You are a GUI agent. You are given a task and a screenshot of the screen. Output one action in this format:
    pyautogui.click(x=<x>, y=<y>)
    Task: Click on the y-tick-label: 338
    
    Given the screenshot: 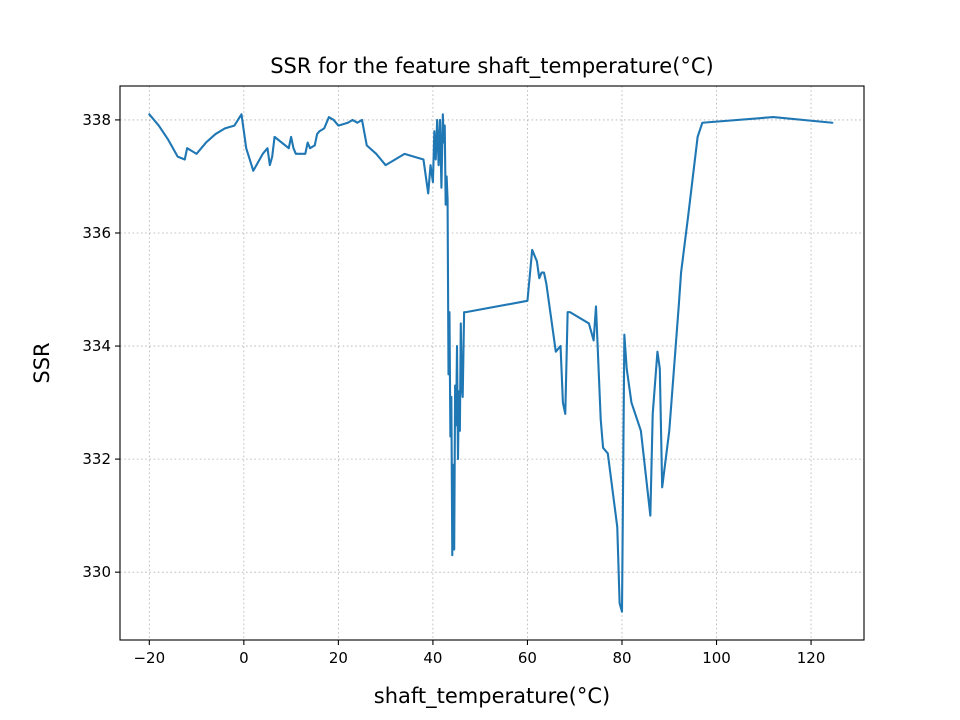 What is the action you would take?
    pyautogui.click(x=96, y=120)
    